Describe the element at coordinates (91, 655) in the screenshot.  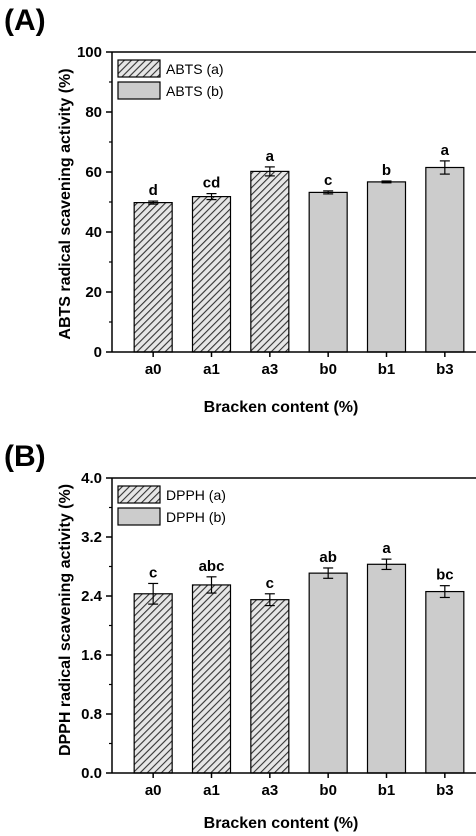
I see `y-tick-label: 1.6` at that location.